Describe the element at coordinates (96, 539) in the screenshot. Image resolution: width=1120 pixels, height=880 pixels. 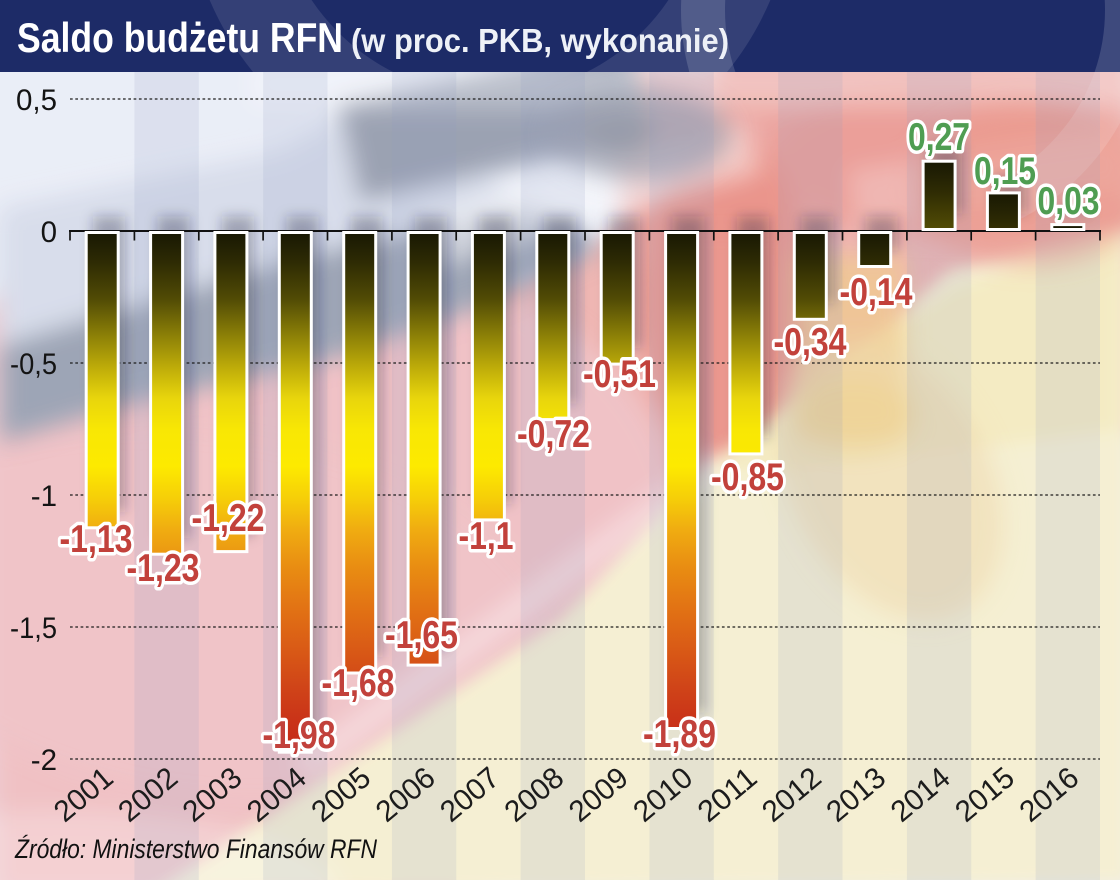
I see `svg-text: -1,13` at that location.